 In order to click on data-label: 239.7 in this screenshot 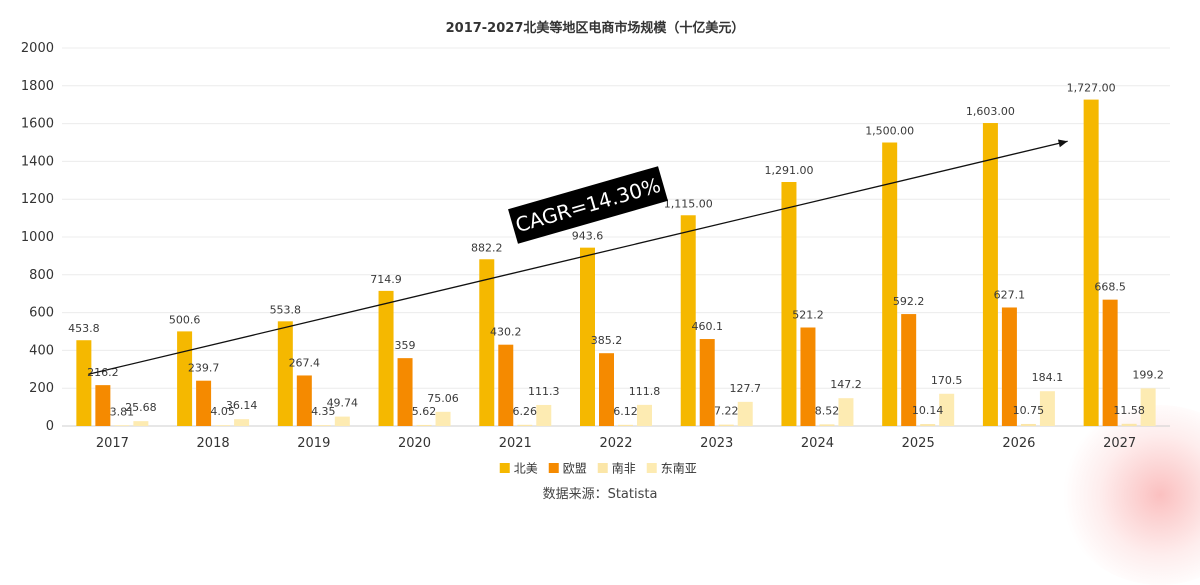, I will do `click(204, 368)`.